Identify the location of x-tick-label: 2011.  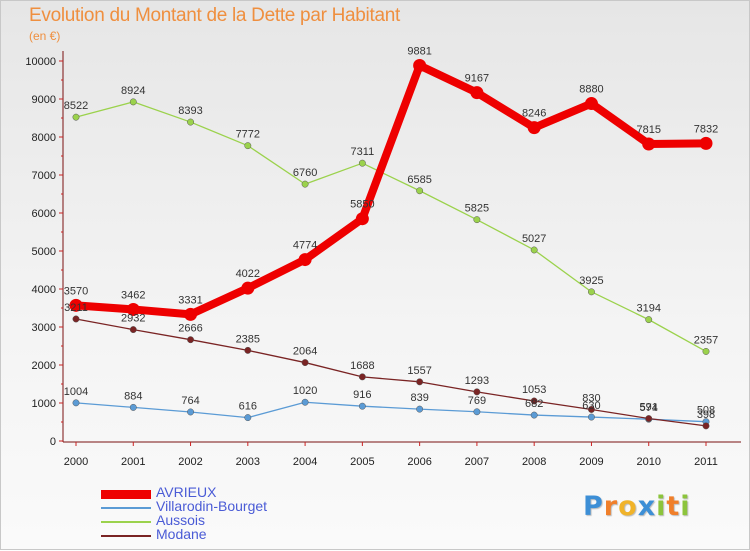
(706, 462).